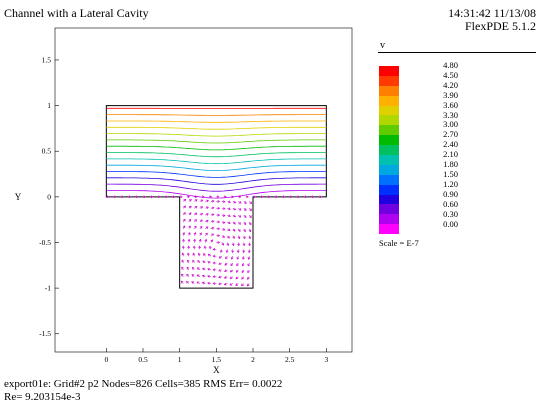 The image size is (544, 408). Describe the element at coordinates (217, 359) in the screenshot. I see `x-tick-label: 1.5` at that location.